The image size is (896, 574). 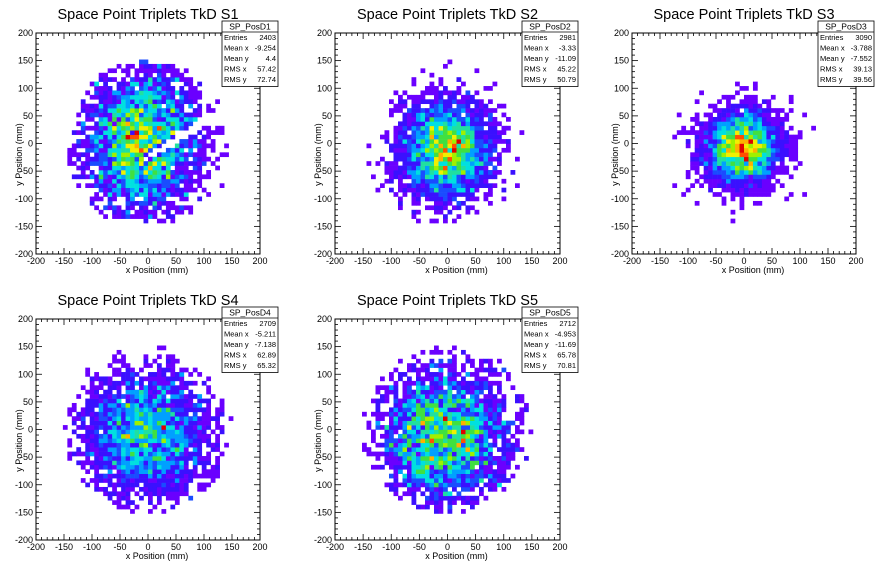 I want to click on stats-row-label: Mean x, so click(x=536, y=48).